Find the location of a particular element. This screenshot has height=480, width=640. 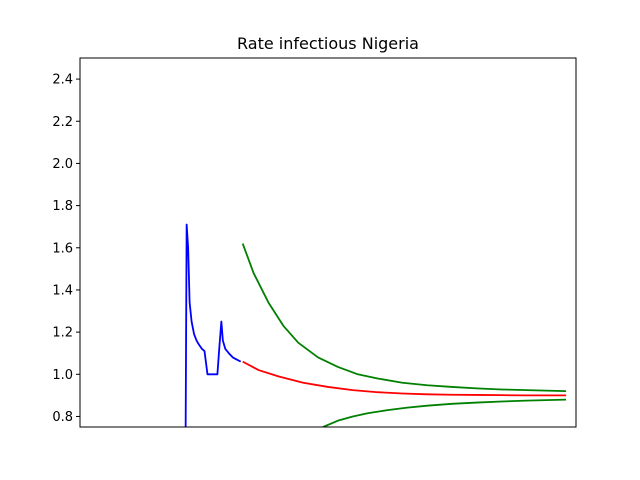

y-tick-label: 1.0 is located at coordinates (62, 375).